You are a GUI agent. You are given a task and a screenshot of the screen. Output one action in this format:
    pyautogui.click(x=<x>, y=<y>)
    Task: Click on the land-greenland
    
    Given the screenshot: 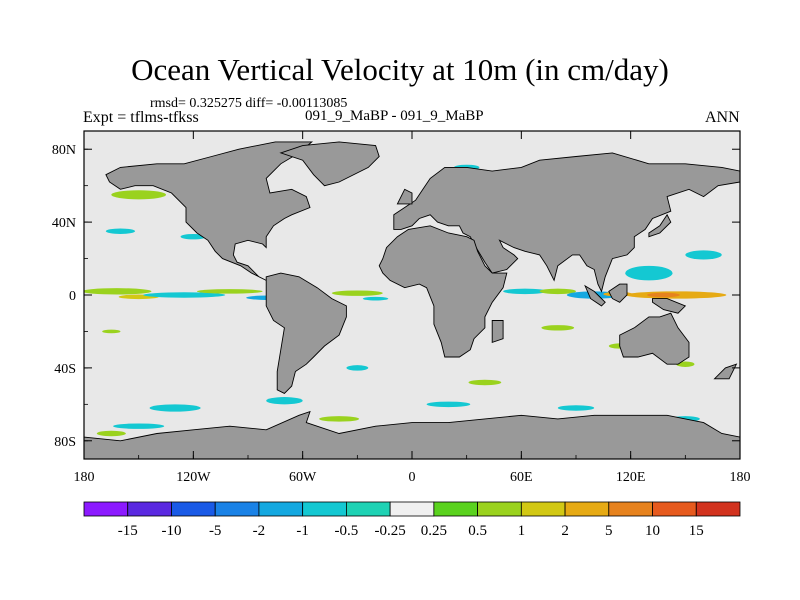 What is the action you would take?
    pyautogui.click(x=329, y=164)
    